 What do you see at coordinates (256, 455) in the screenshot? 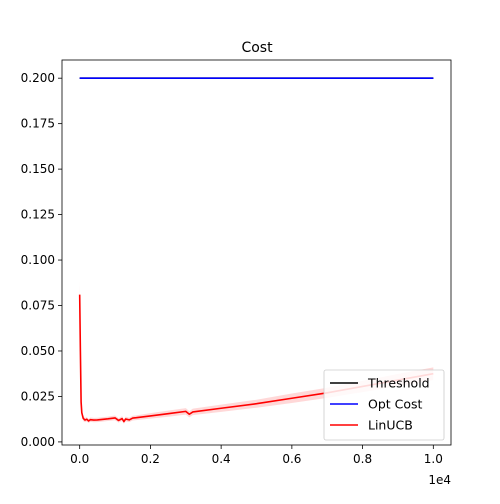
I see `x-axis: 0.0 0.2 0.4 0.6 0.8 1.0` at bounding box center [256, 455].